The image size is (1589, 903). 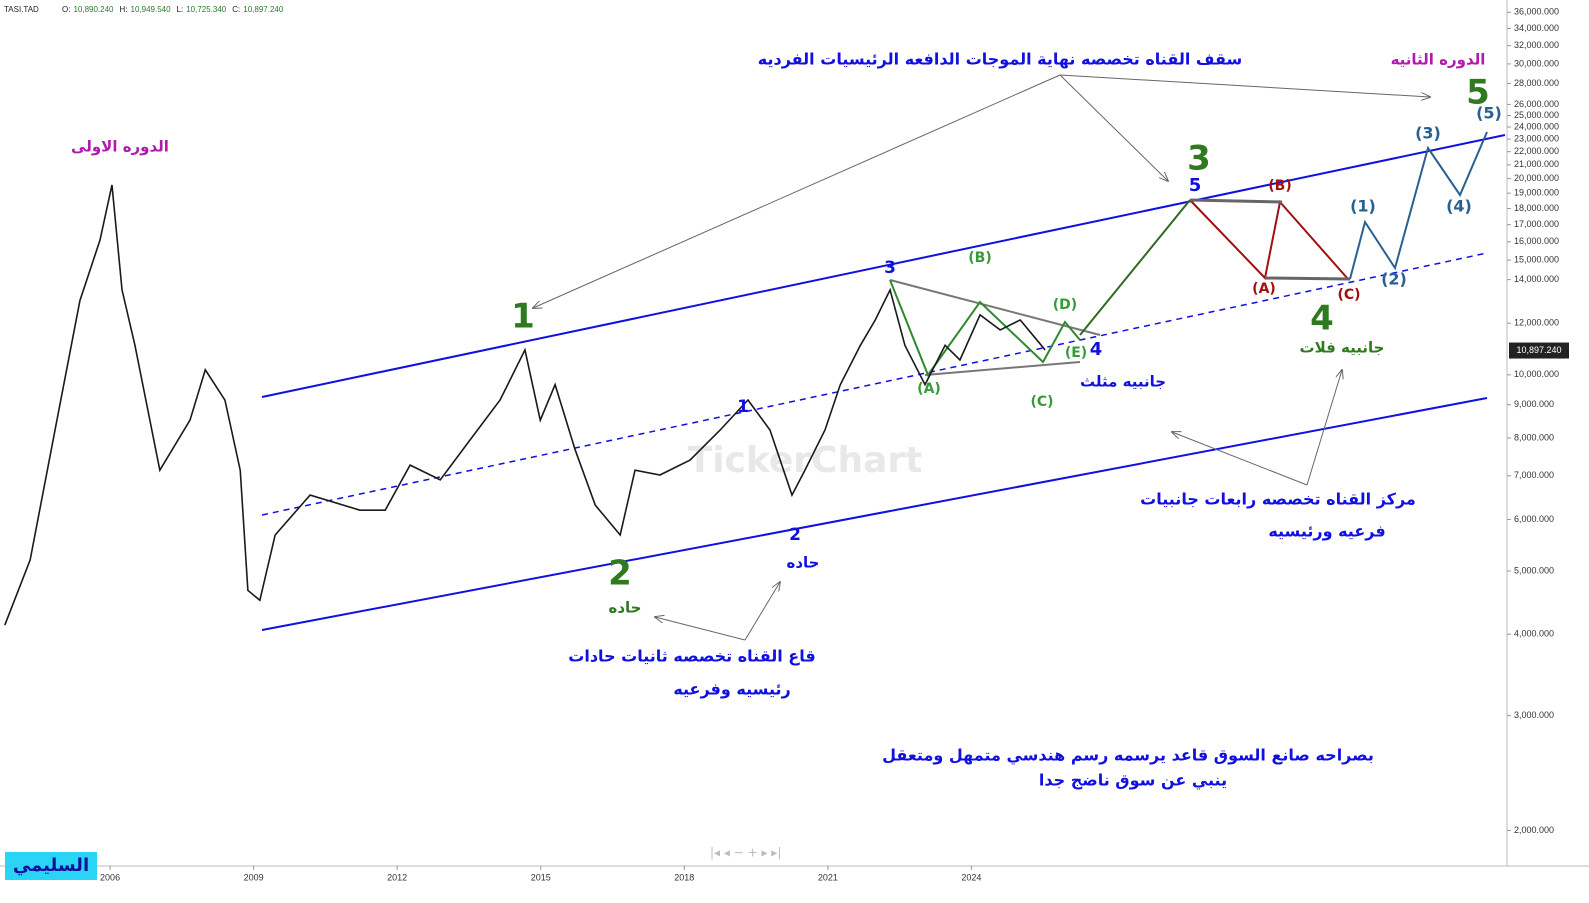 What do you see at coordinates (971, 877) in the screenshot?
I see `x-tick-label: 2024` at bounding box center [971, 877].